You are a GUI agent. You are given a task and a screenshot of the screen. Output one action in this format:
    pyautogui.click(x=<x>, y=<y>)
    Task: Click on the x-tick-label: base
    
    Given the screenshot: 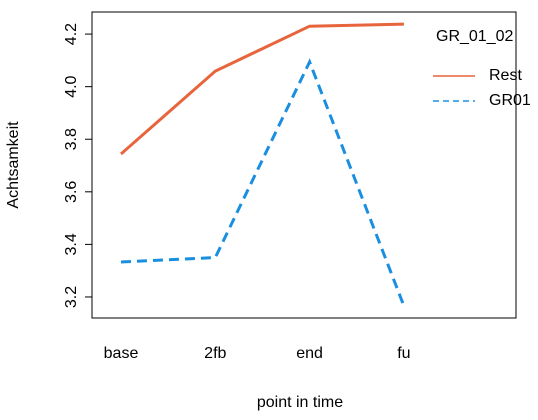 What is the action you would take?
    pyautogui.click(x=121, y=353)
    